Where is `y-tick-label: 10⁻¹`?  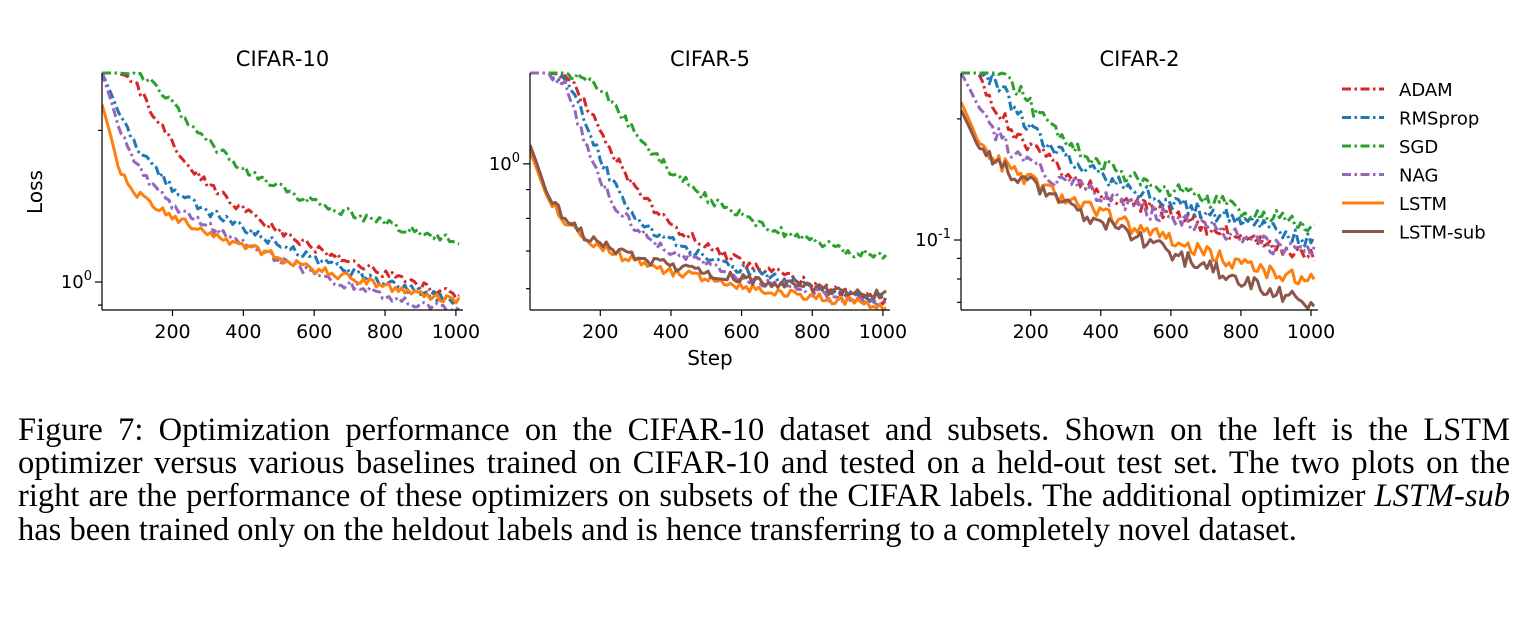 y-tick-label: 10⁻¹ is located at coordinates (933, 239).